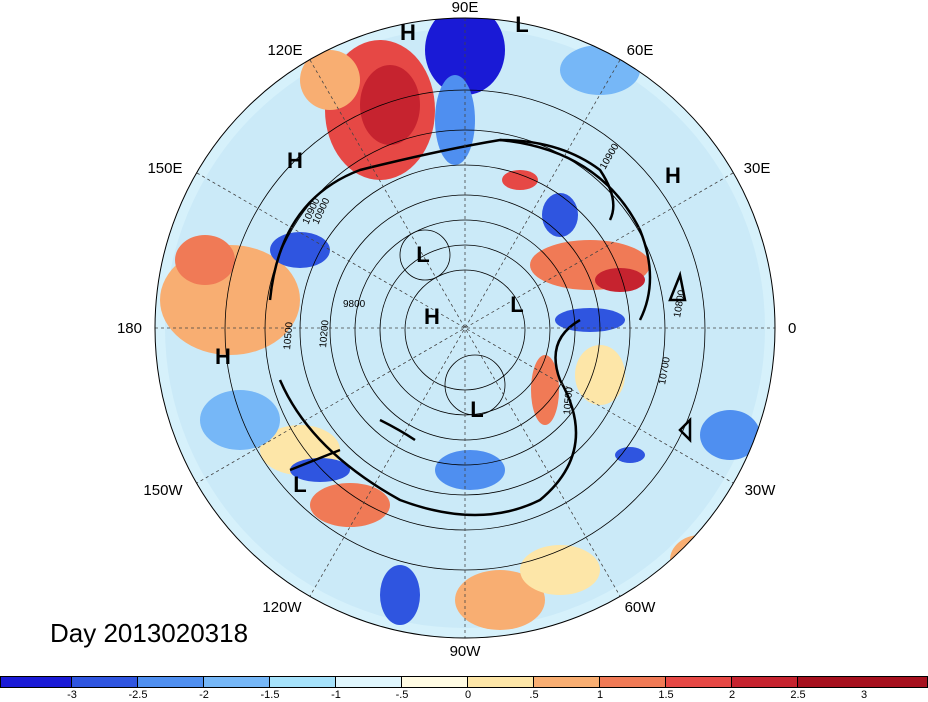 The width and height of the screenshot is (928, 702). What do you see at coordinates (468, 695) in the screenshot?
I see `colorbar-tick: 0` at bounding box center [468, 695].